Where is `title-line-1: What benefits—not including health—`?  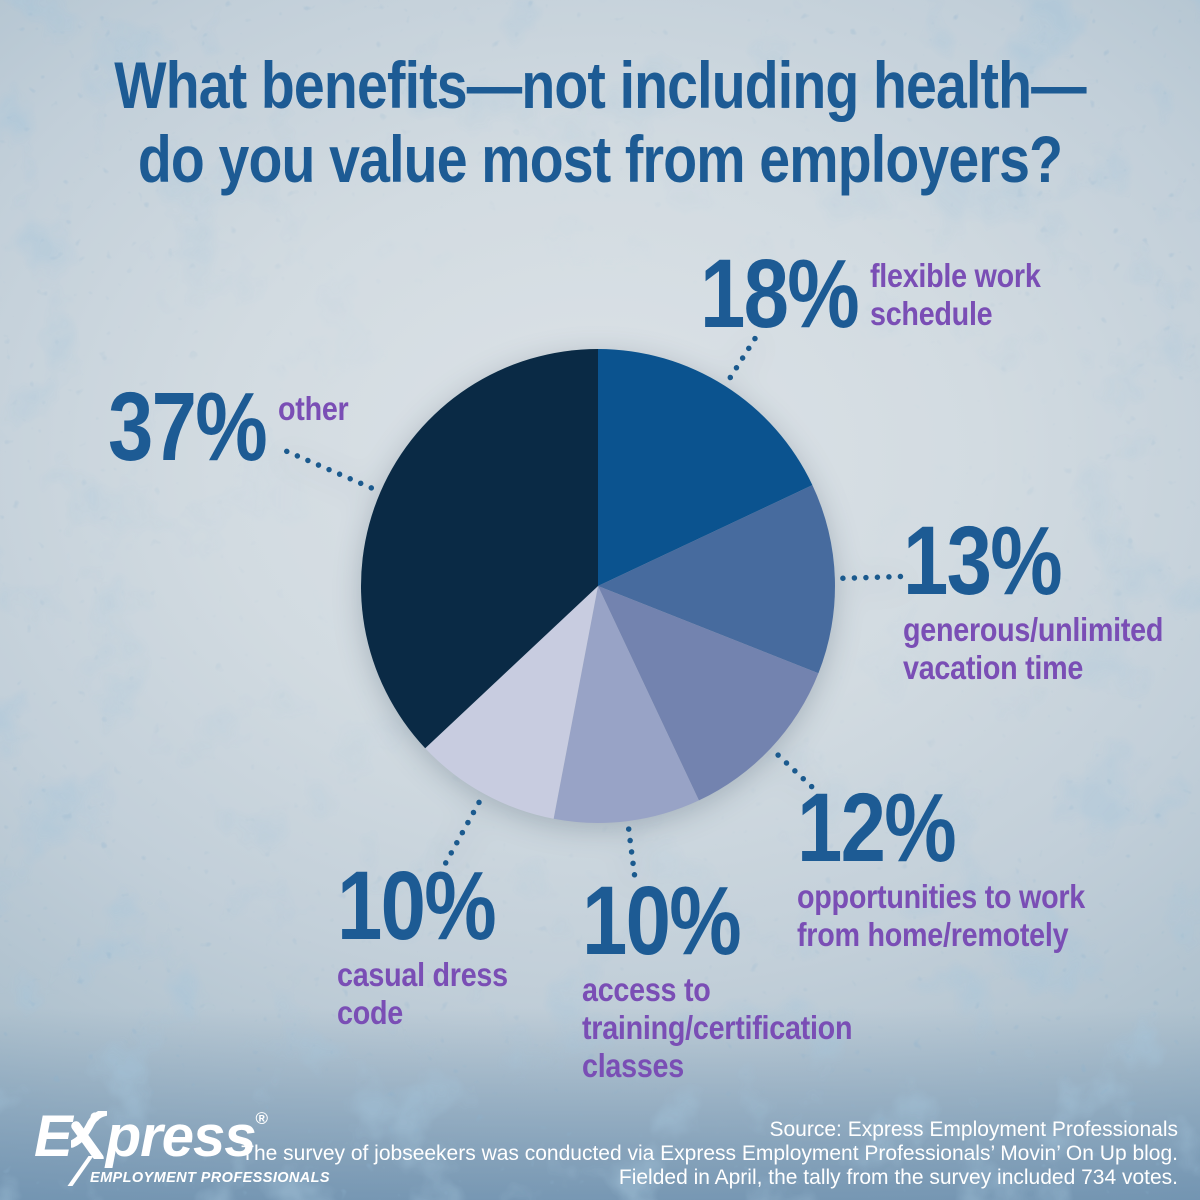
title-line-1: What benefits—not including health— is located at coordinates (600, 85).